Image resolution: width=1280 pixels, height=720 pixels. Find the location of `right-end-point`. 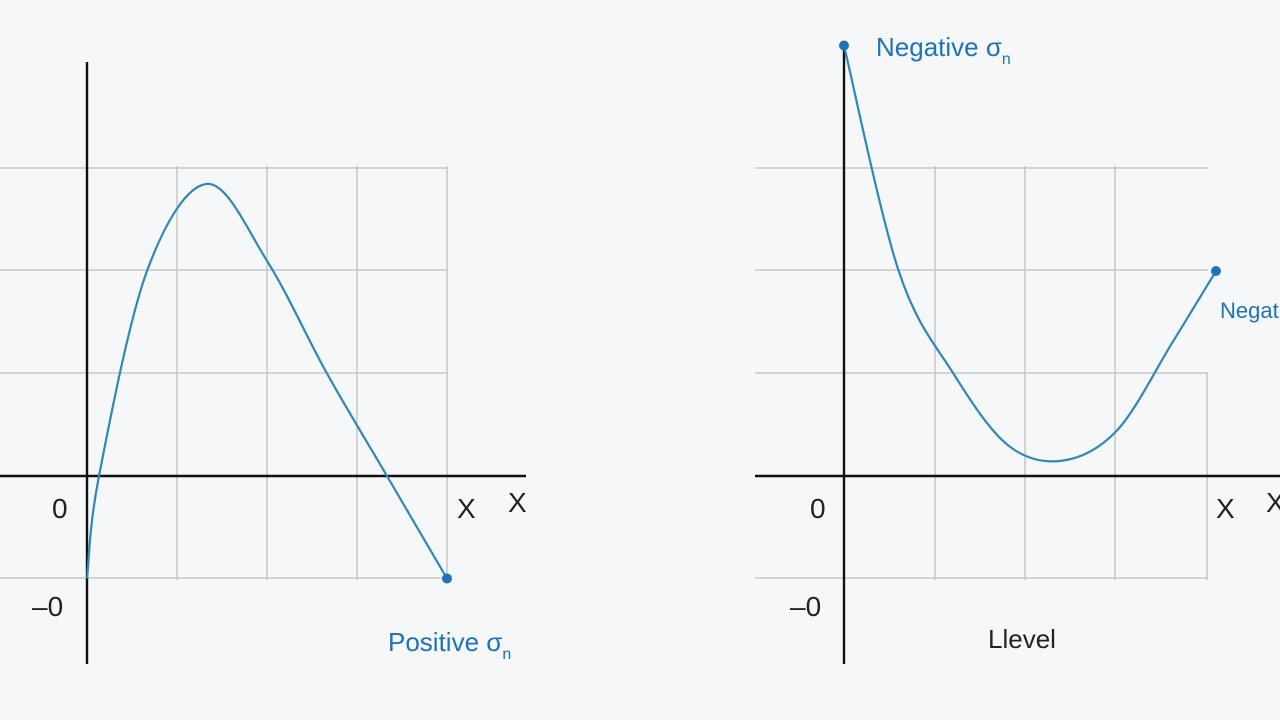

right-end-point is located at coordinates (1215, 271).